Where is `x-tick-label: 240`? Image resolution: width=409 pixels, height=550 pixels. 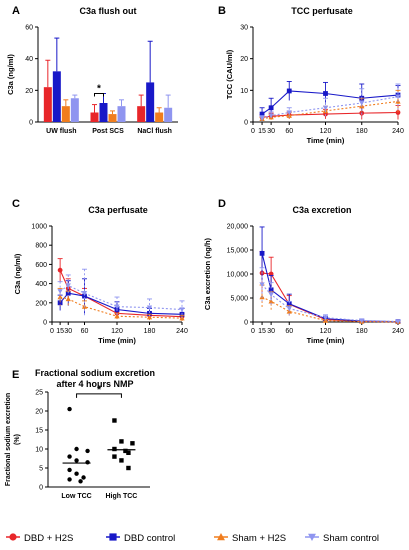 x-tick-label: 240 is located at coordinates (182, 331).